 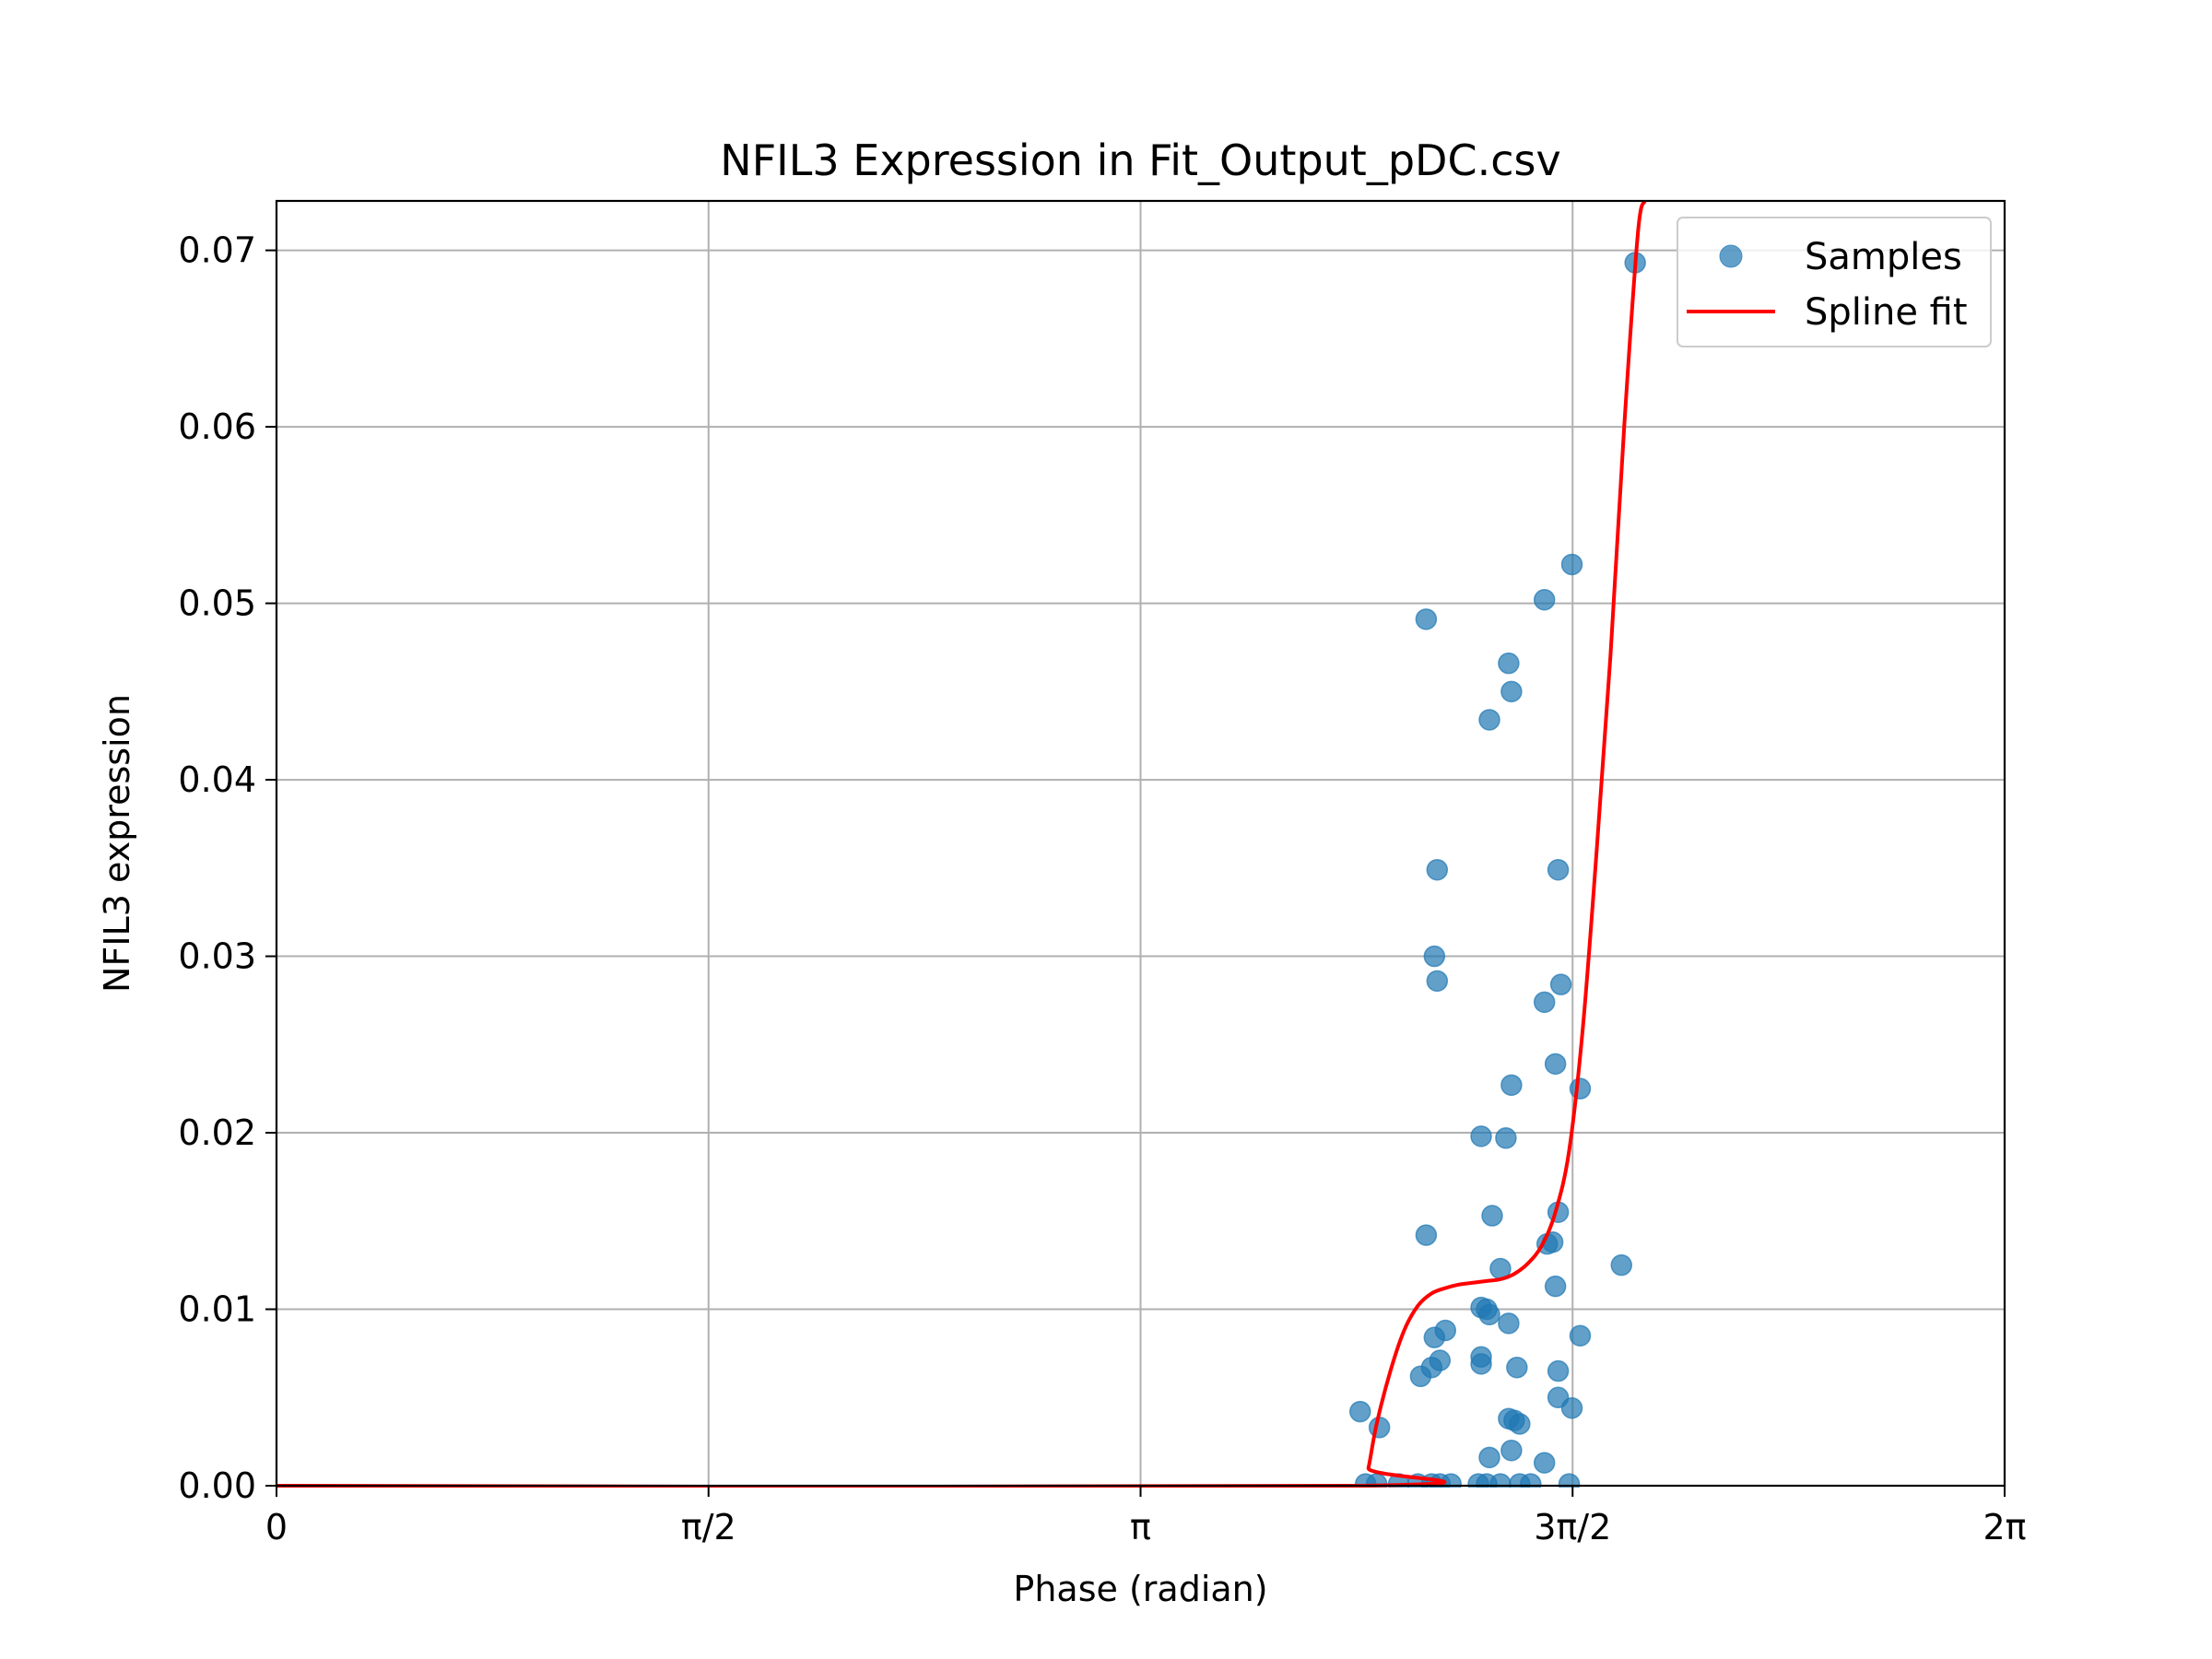 I want to click on legend-box, so click(x=1834, y=282).